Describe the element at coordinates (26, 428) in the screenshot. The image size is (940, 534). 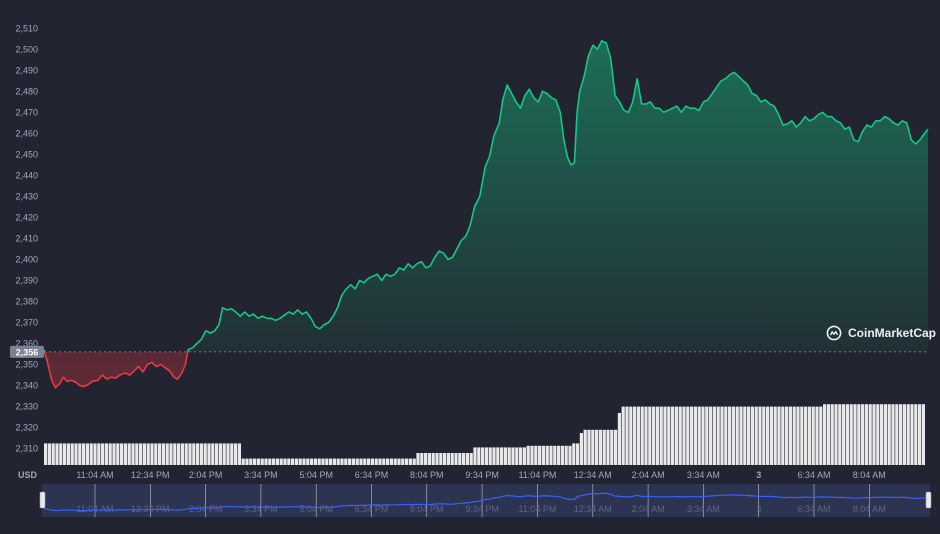
I see `y-tick-label: 2,320` at that location.